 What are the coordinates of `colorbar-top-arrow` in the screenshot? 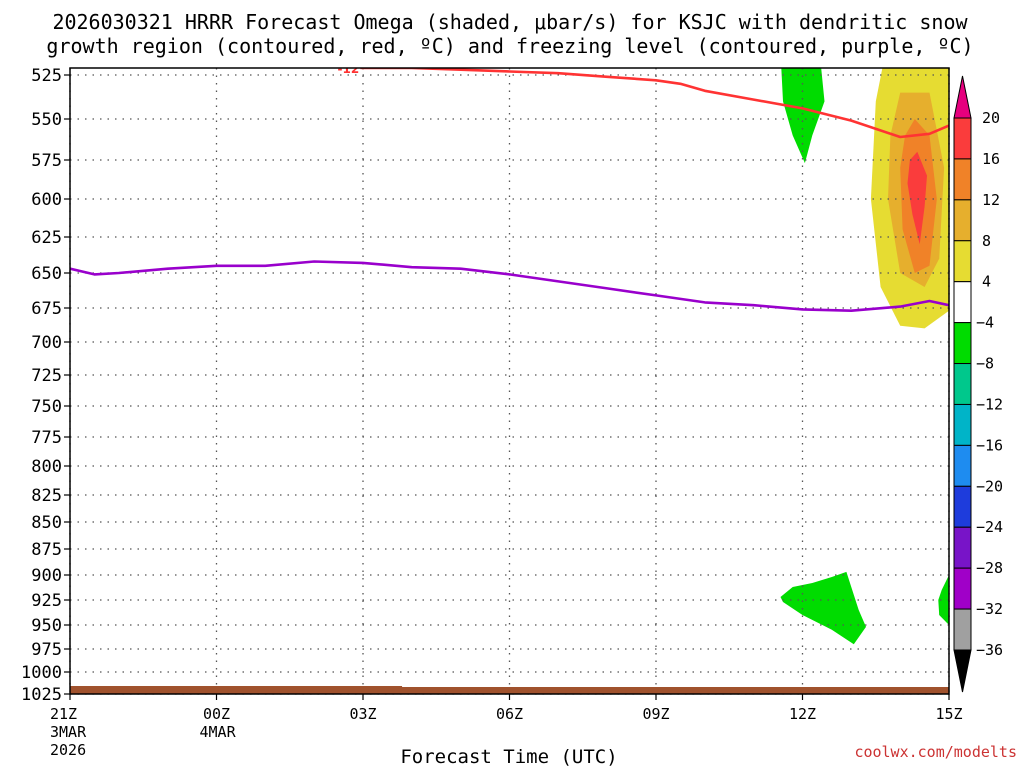 It's located at (962, 97).